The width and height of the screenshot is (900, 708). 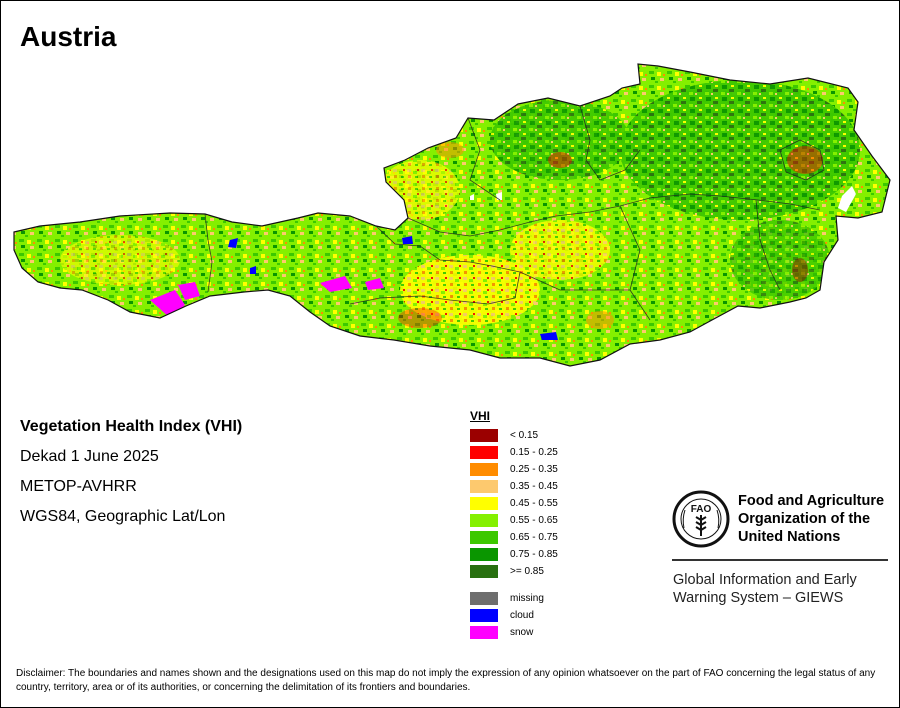 I want to click on legend-item: 0.45 - 0.55, so click(x=514, y=503).